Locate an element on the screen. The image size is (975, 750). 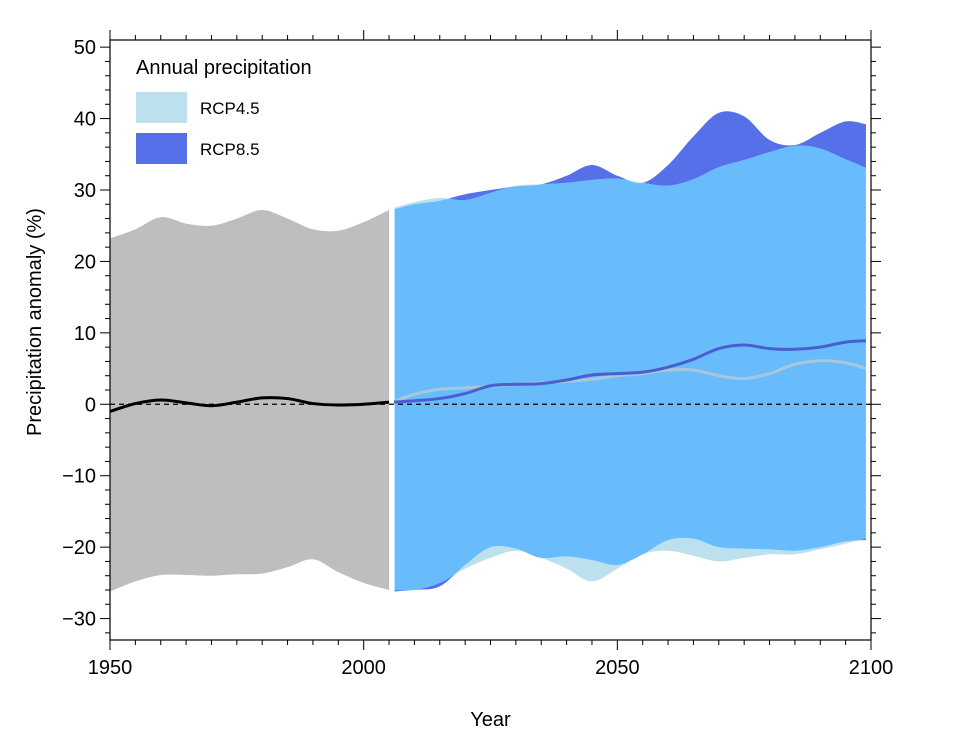
legend-swatch-rcp85 is located at coordinates (161, 148).